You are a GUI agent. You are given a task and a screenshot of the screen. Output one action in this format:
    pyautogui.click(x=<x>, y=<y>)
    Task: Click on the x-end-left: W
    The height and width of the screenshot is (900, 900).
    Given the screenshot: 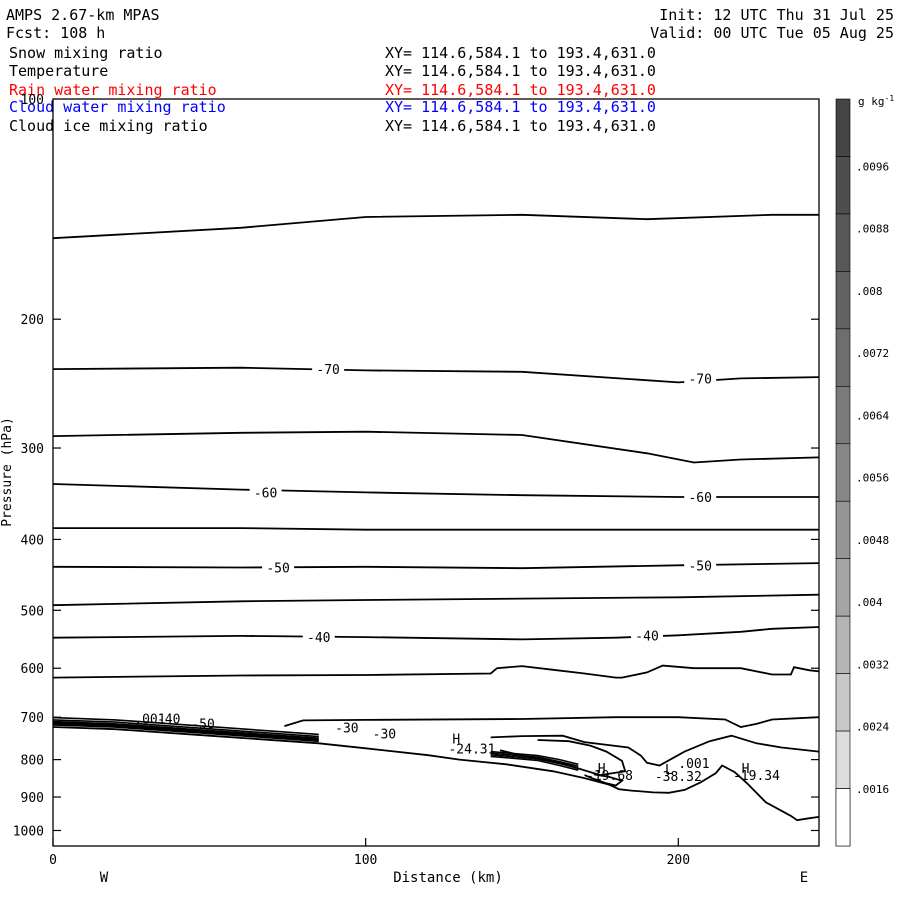 What is the action you would take?
    pyautogui.click(x=104, y=878)
    